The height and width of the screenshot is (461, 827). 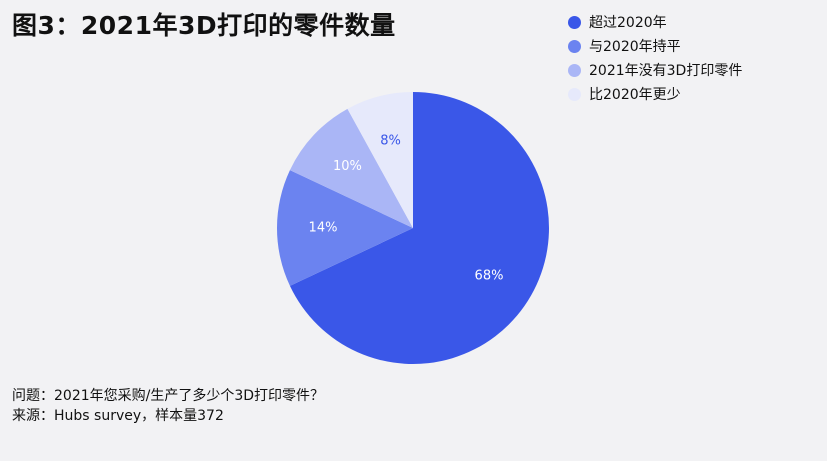 I want to click on legend-item: 与2020年持平, so click(x=655, y=46).